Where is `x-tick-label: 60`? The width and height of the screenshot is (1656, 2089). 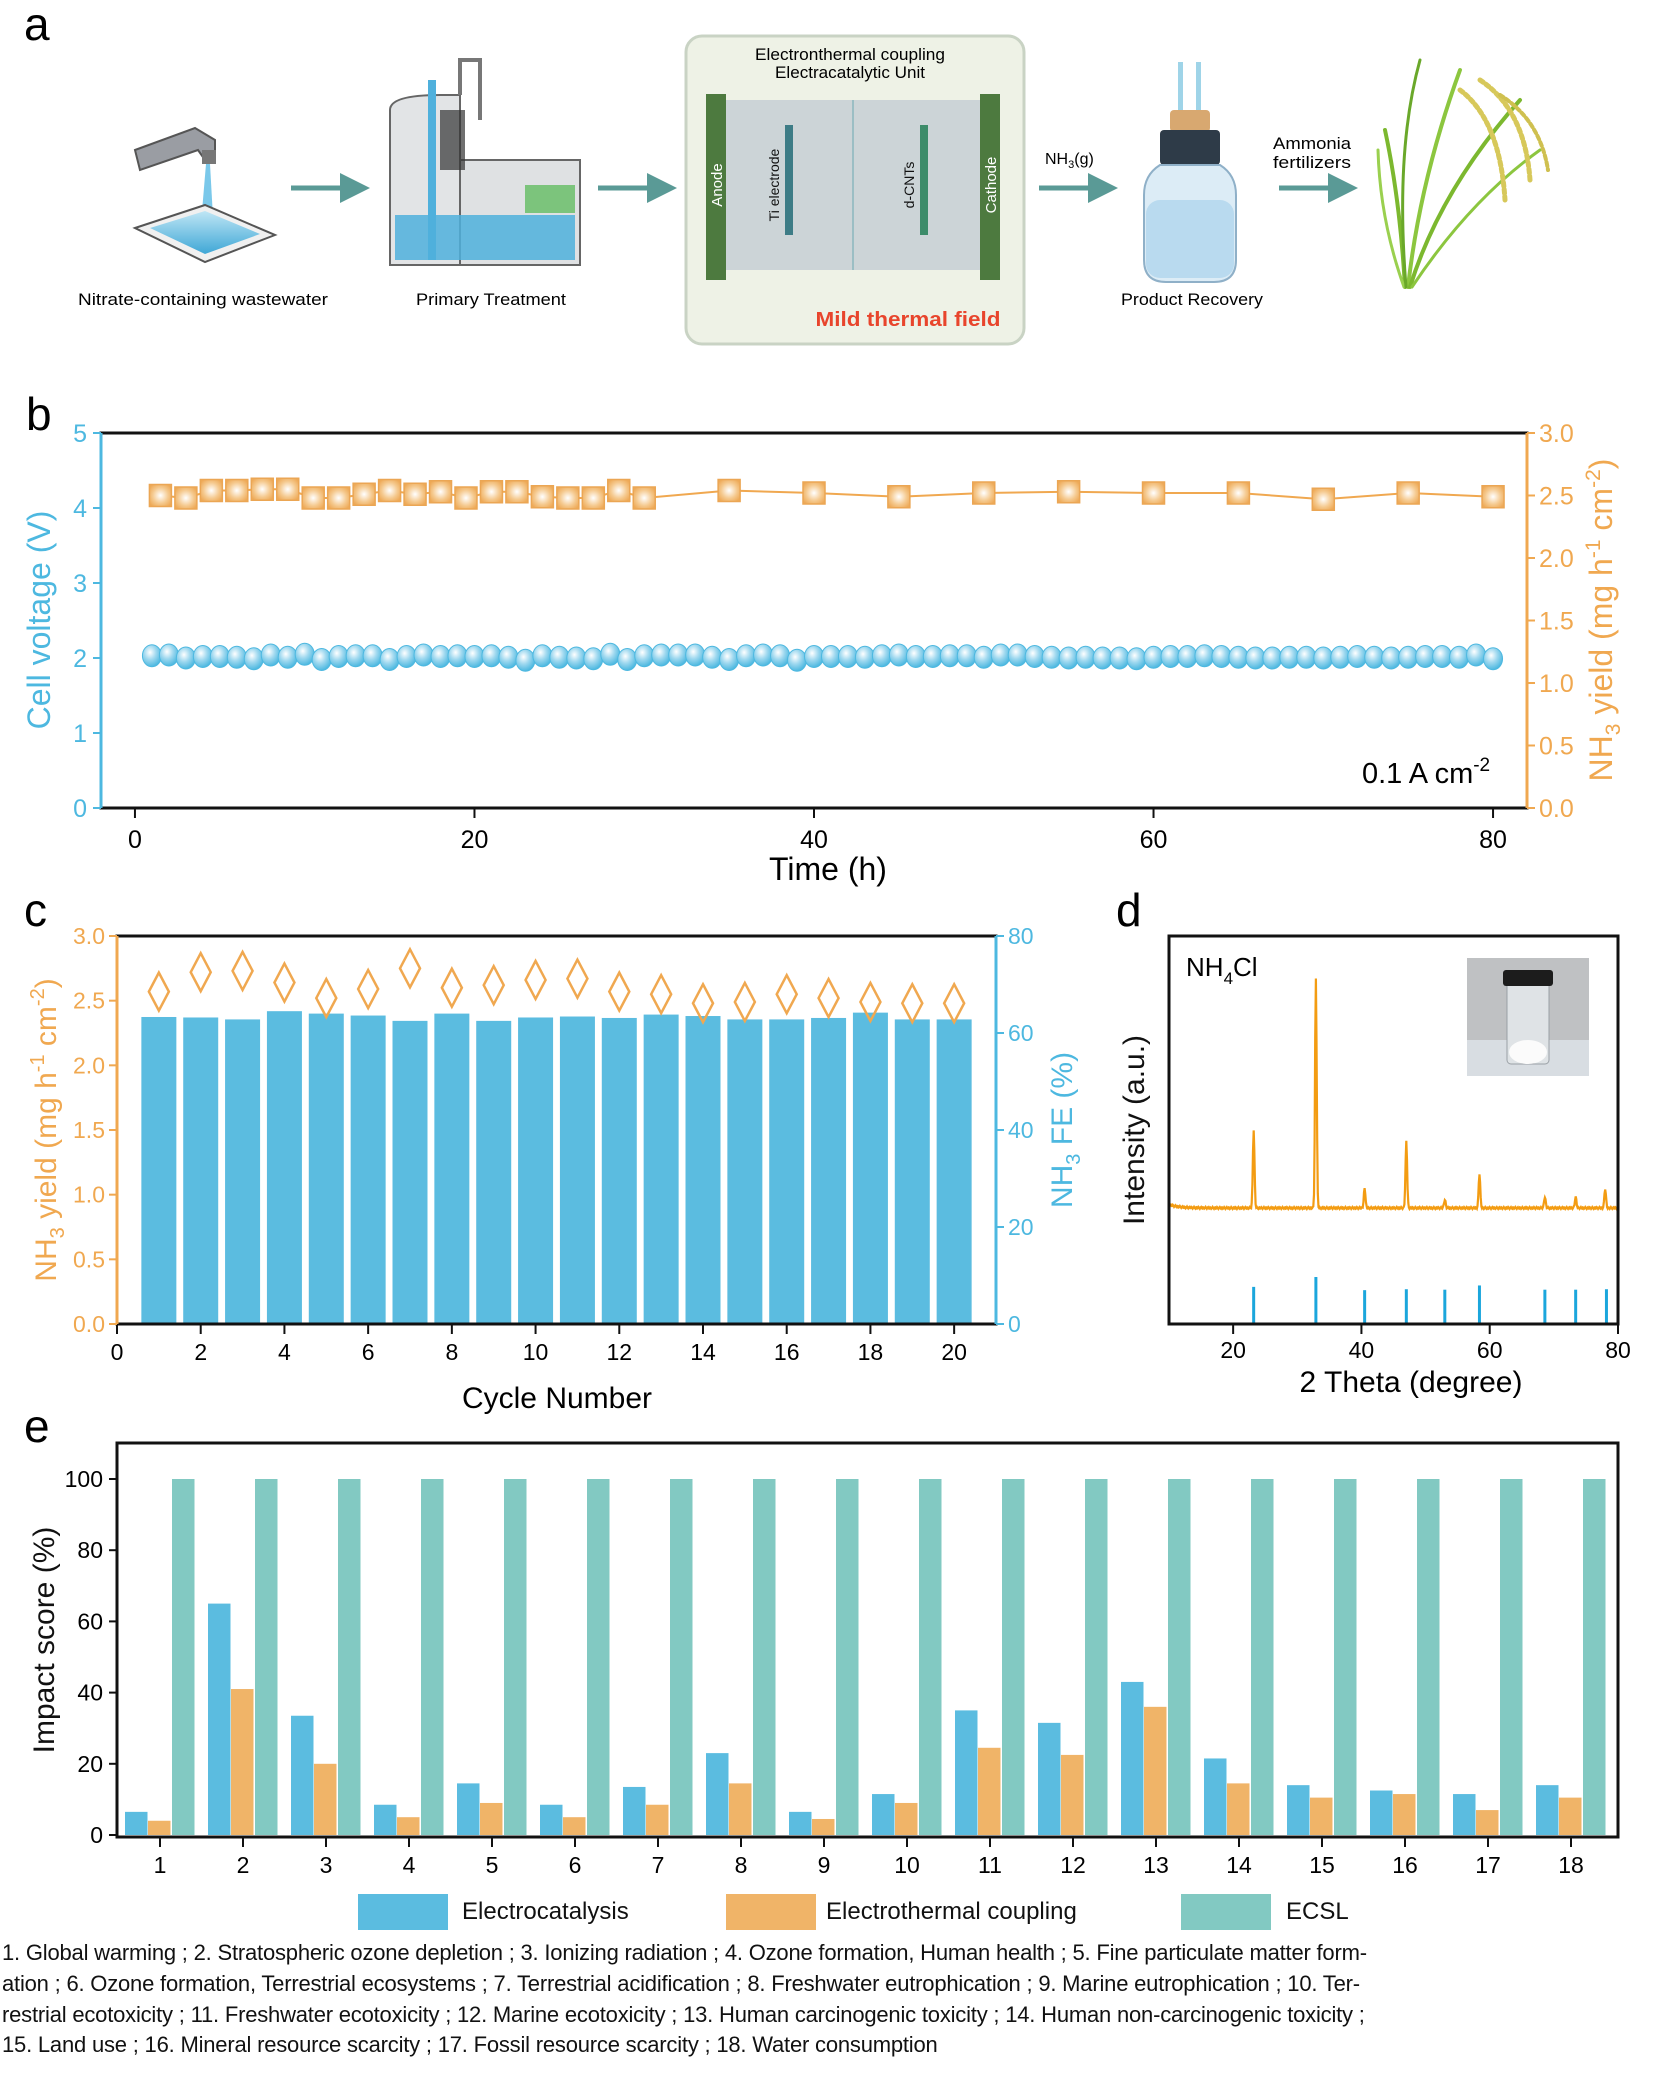 x-tick-label: 60 is located at coordinates (1154, 840).